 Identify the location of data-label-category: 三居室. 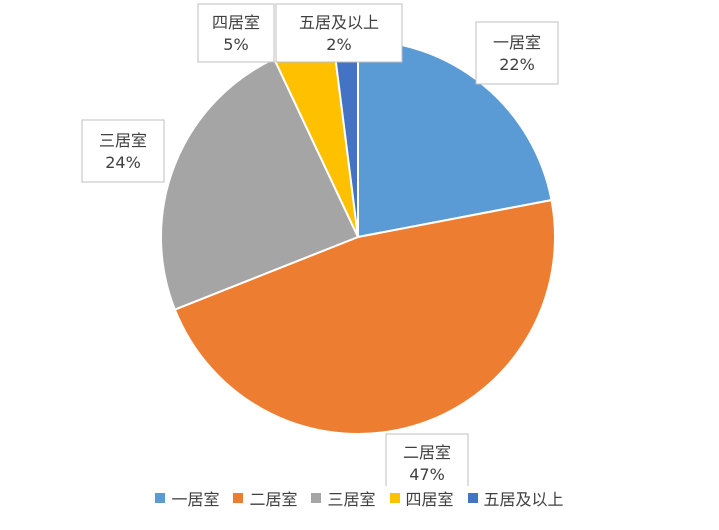
(123, 140).